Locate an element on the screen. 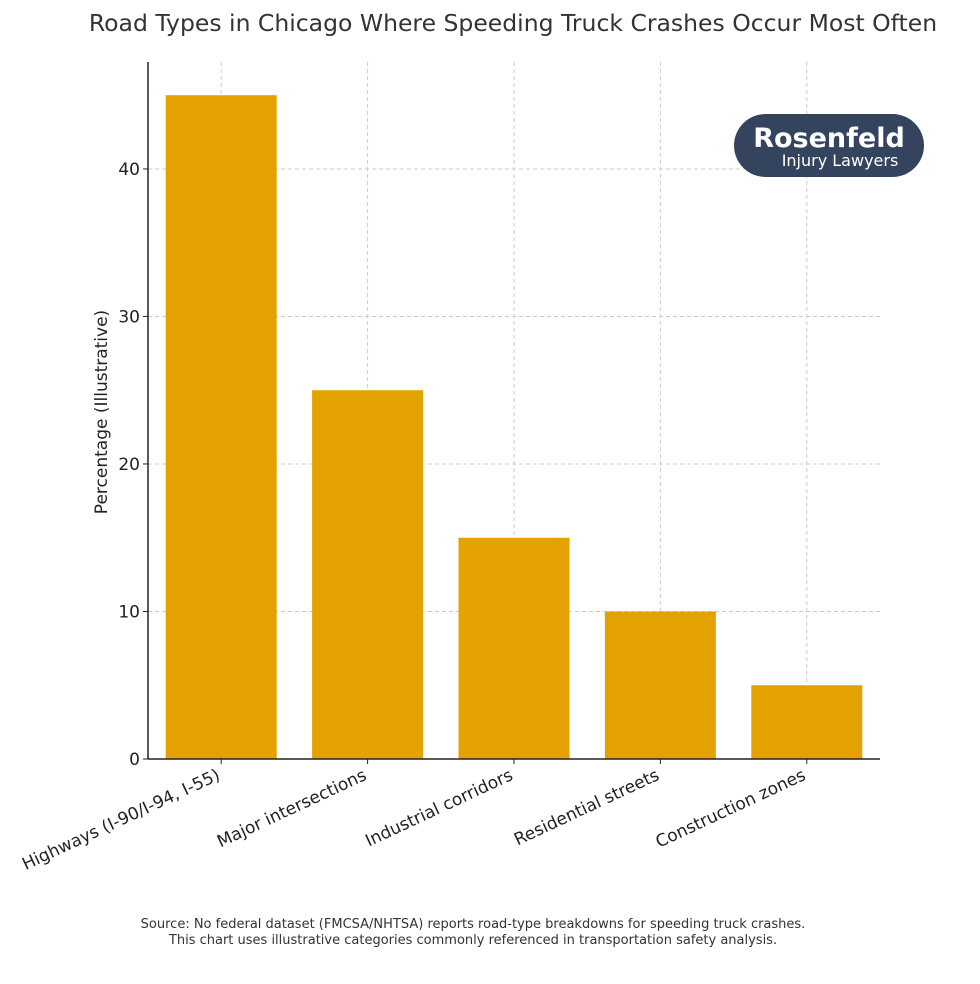 Image resolution: width=980 pixels, height=984 pixels. logo-line1: Rosenfeld is located at coordinates (829, 138).